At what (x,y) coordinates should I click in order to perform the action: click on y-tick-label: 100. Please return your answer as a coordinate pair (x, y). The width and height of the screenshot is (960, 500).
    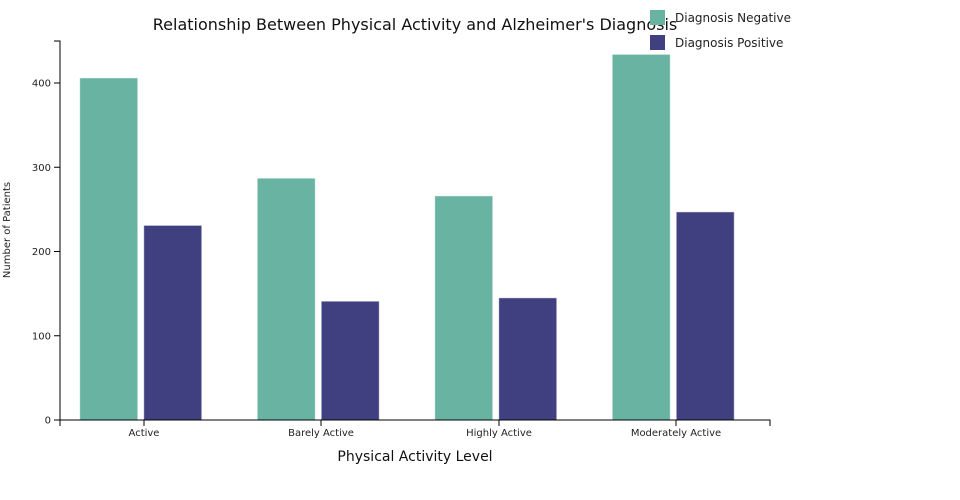
    Looking at the image, I should click on (41, 336).